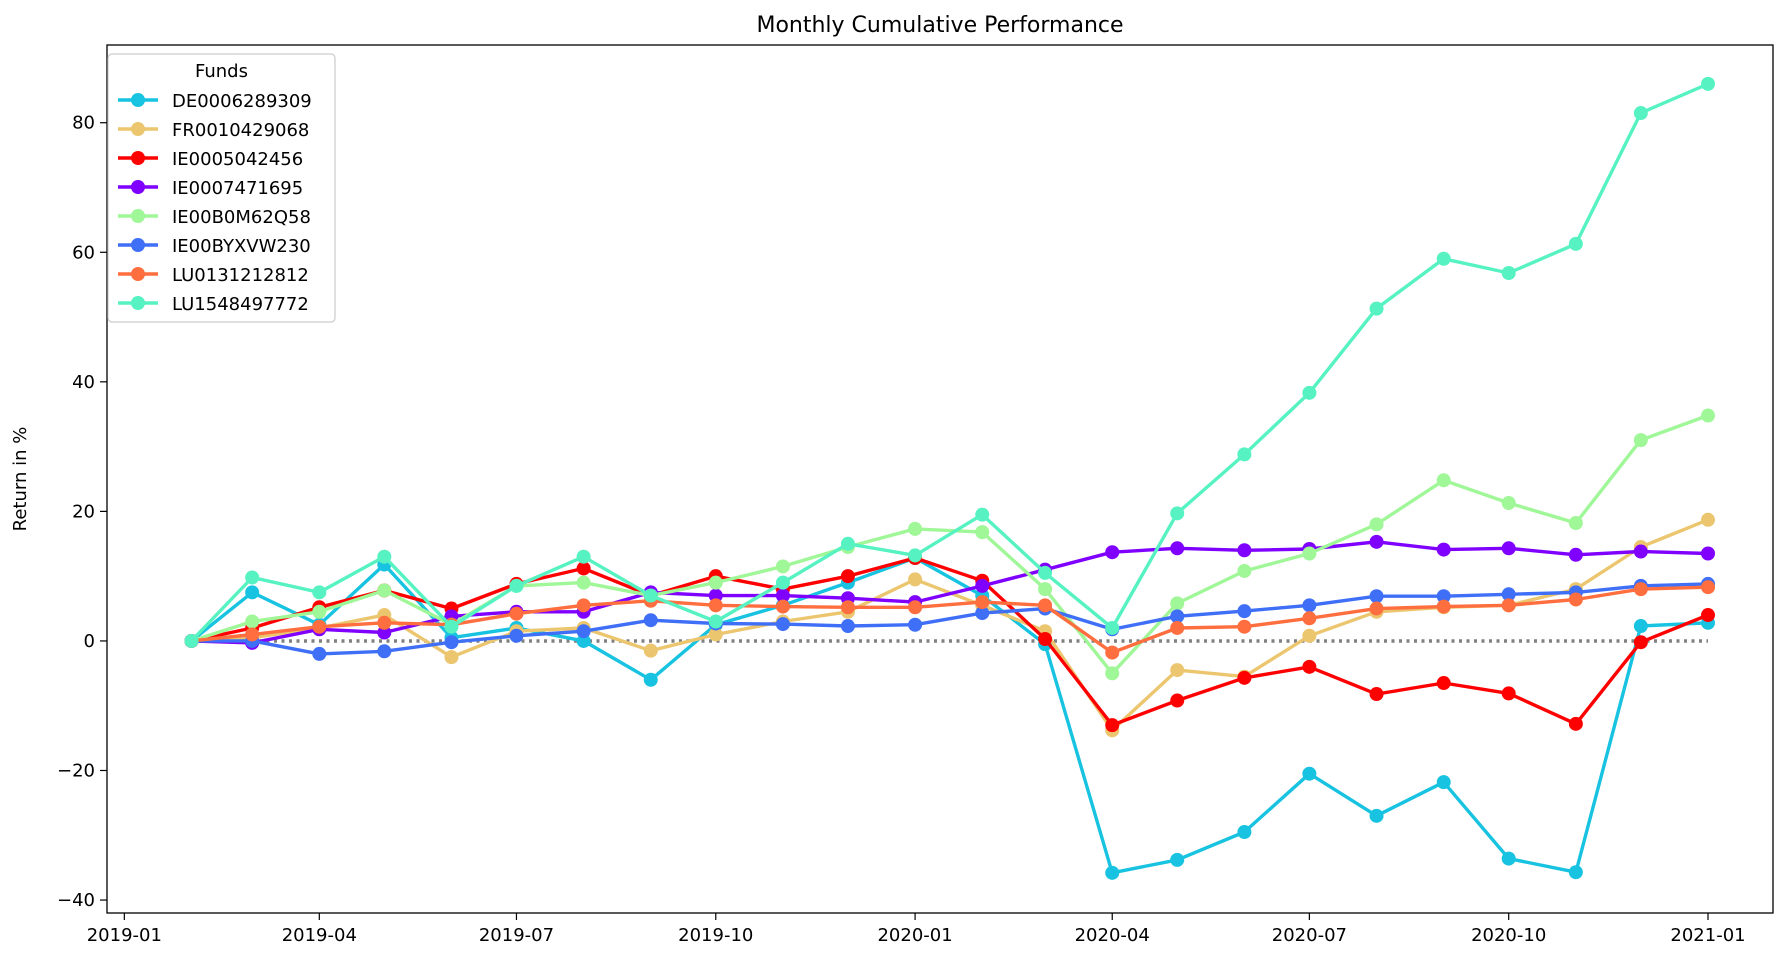 Image resolution: width=1786 pixels, height=962 pixels. What do you see at coordinates (20, 479) in the screenshot?
I see `y-axis-label: Return in %` at bounding box center [20, 479].